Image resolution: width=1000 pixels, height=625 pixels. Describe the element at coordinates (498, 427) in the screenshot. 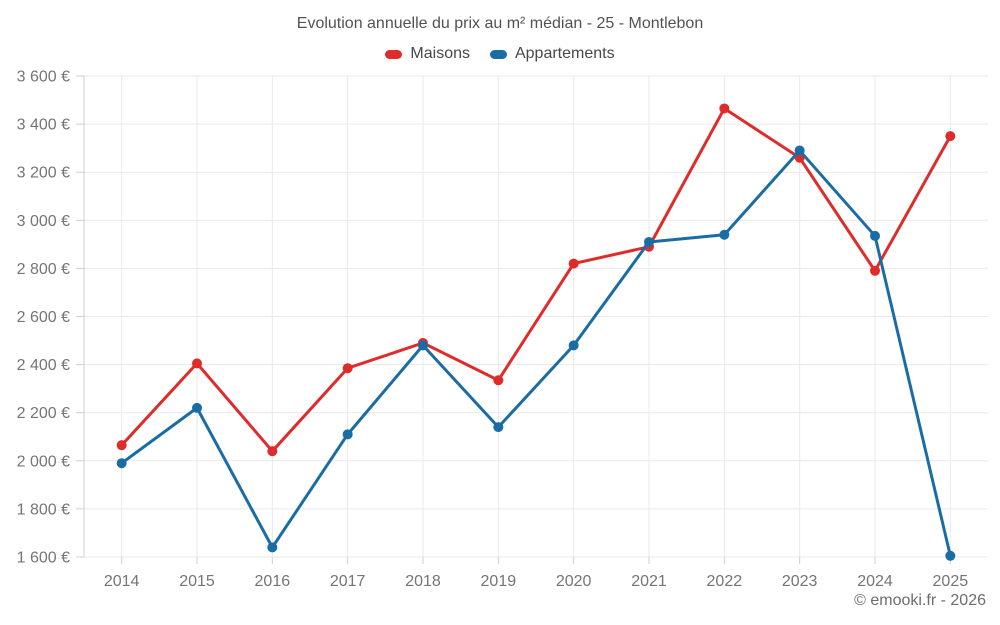

I see `data-point-appartements-2019` at that location.